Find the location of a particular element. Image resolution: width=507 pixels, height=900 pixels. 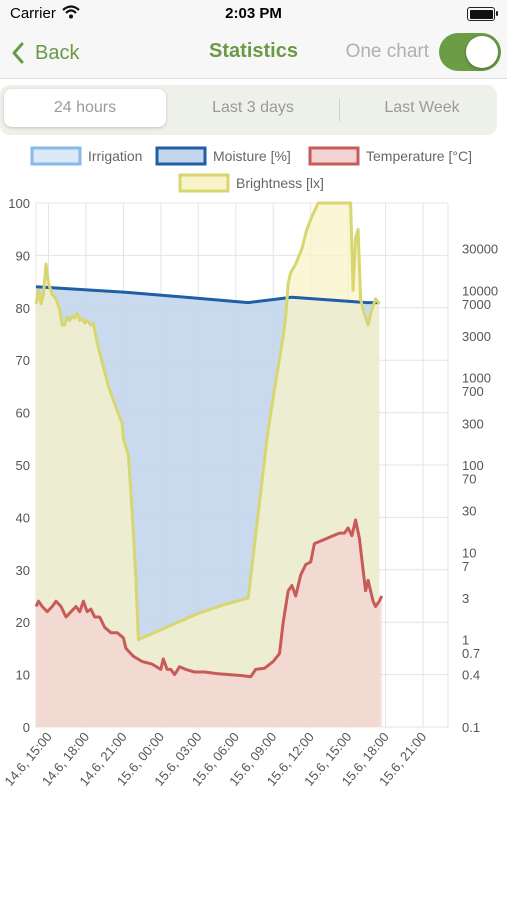

y-right-tick-label: 1000 is located at coordinates (476, 378).